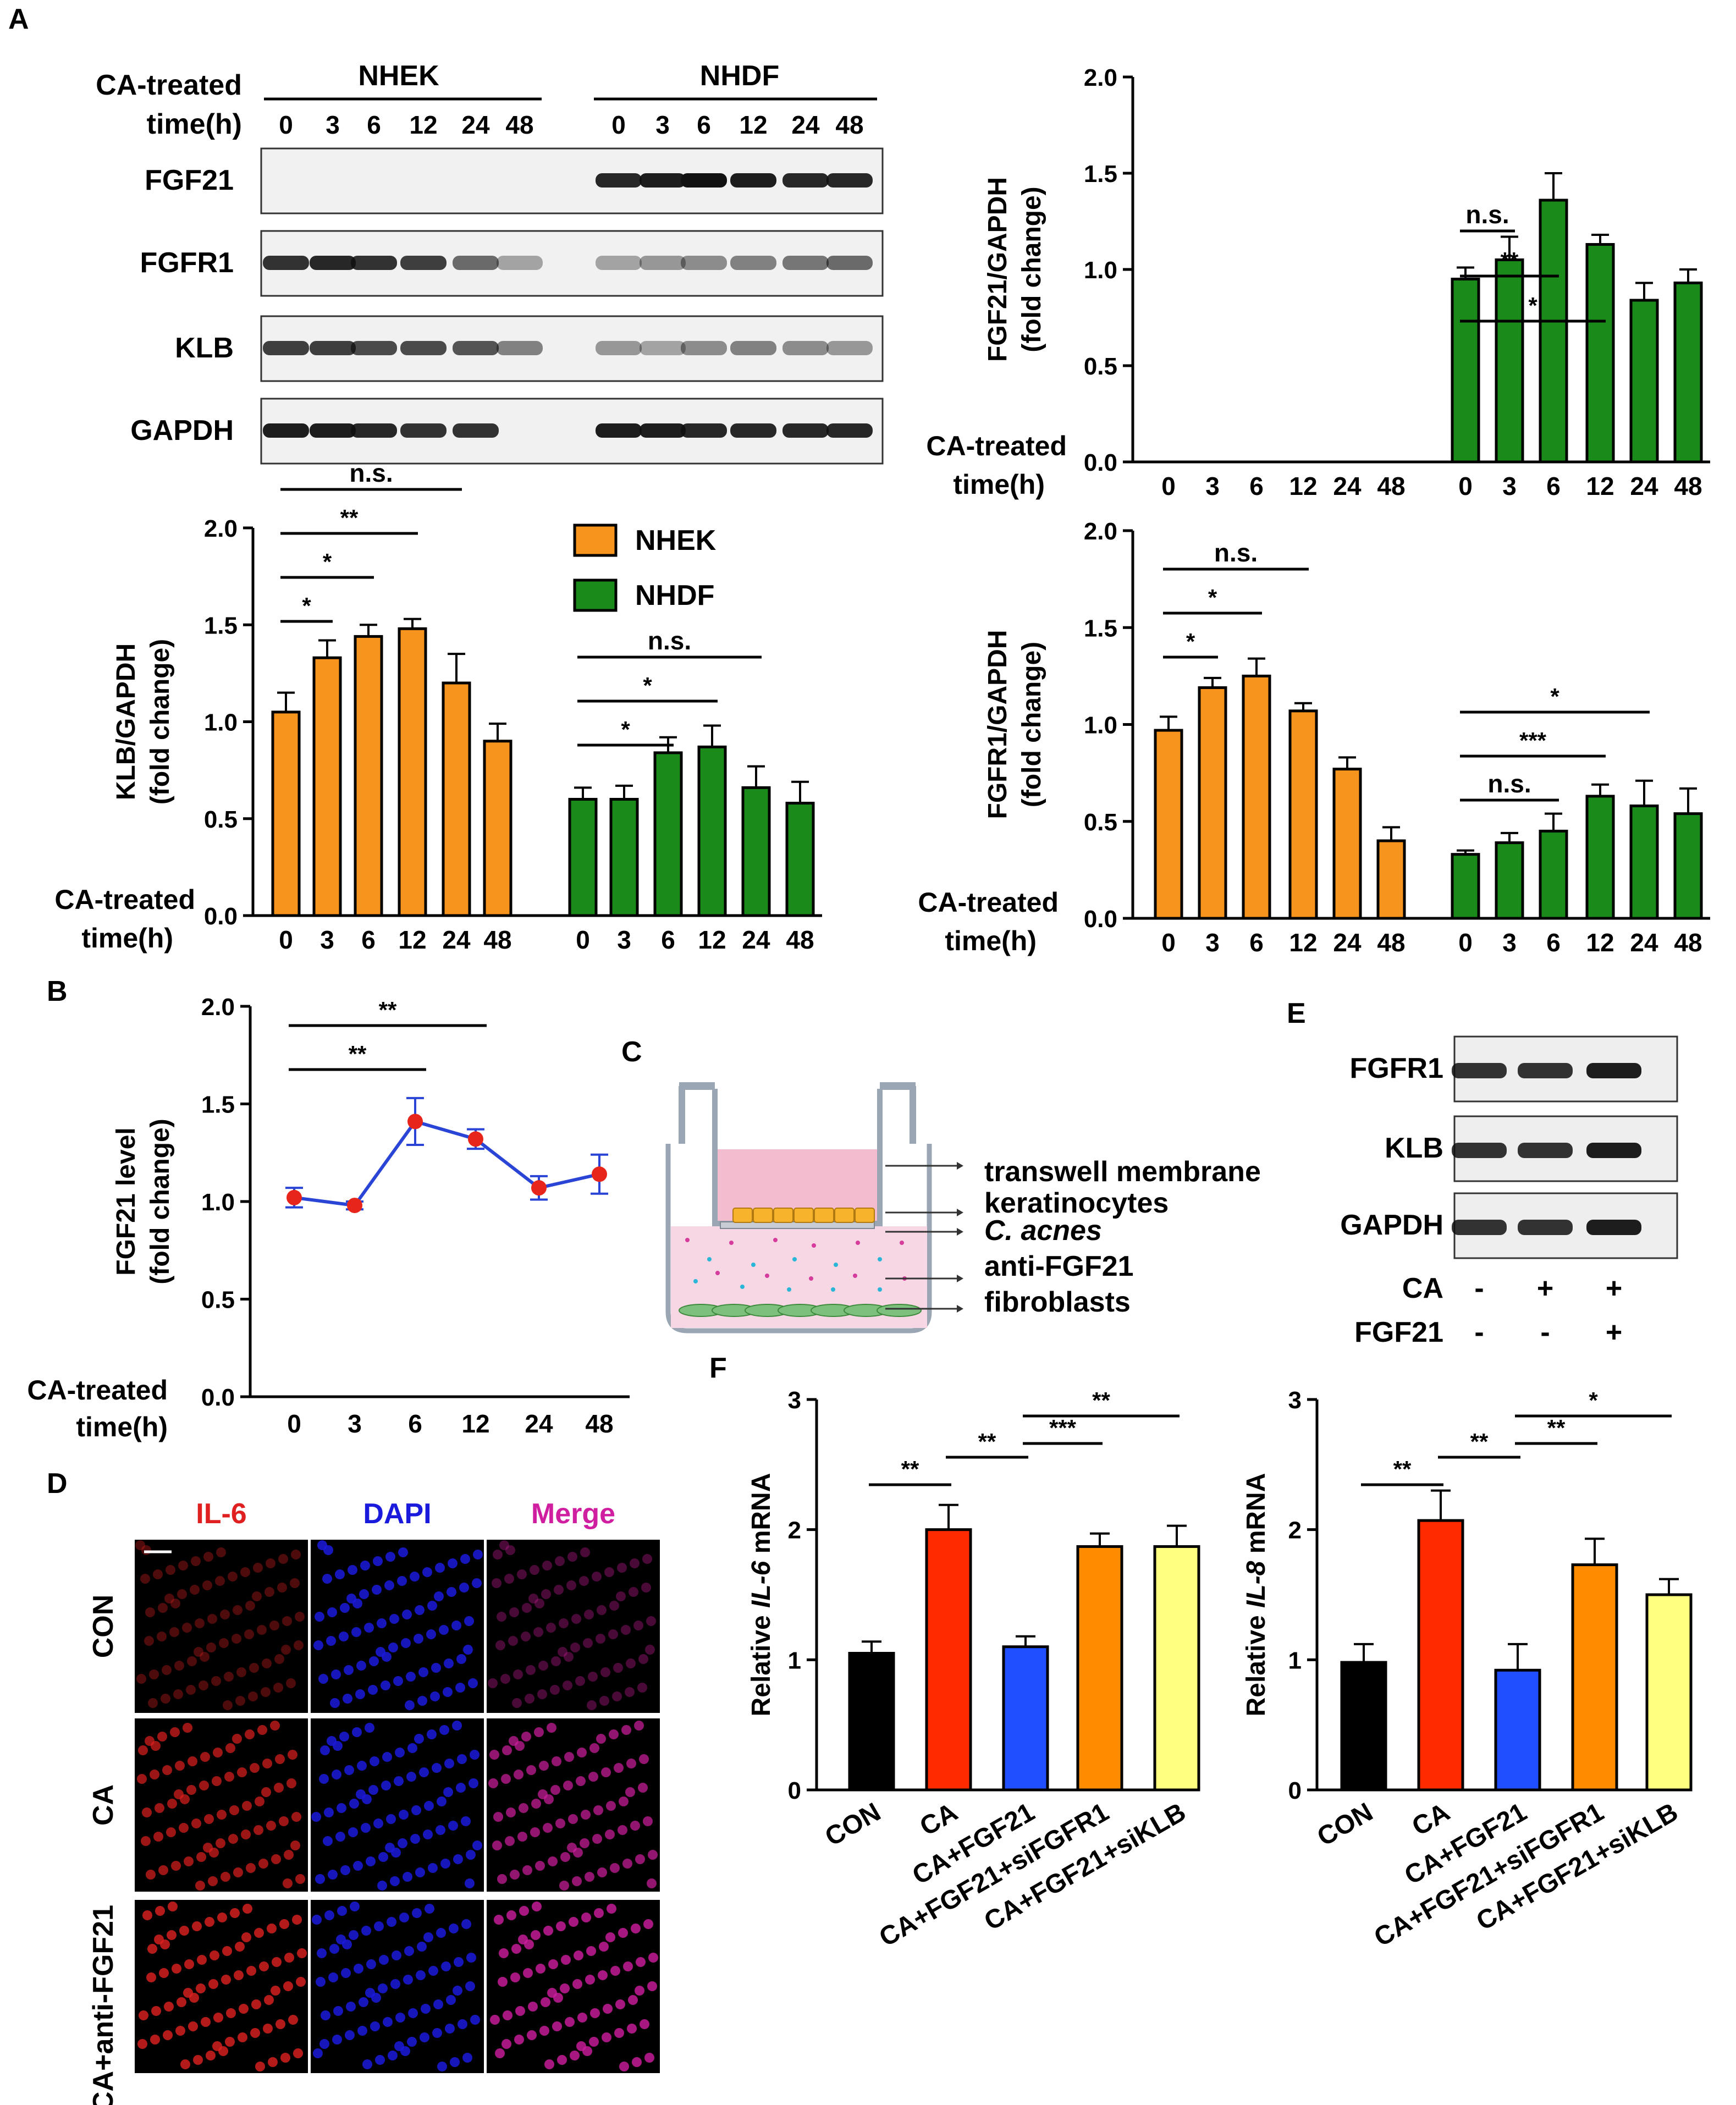  What do you see at coordinates (355, 1423) in the screenshot?
I see `x-tick-label: 3` at bounding box center [355, 1423].